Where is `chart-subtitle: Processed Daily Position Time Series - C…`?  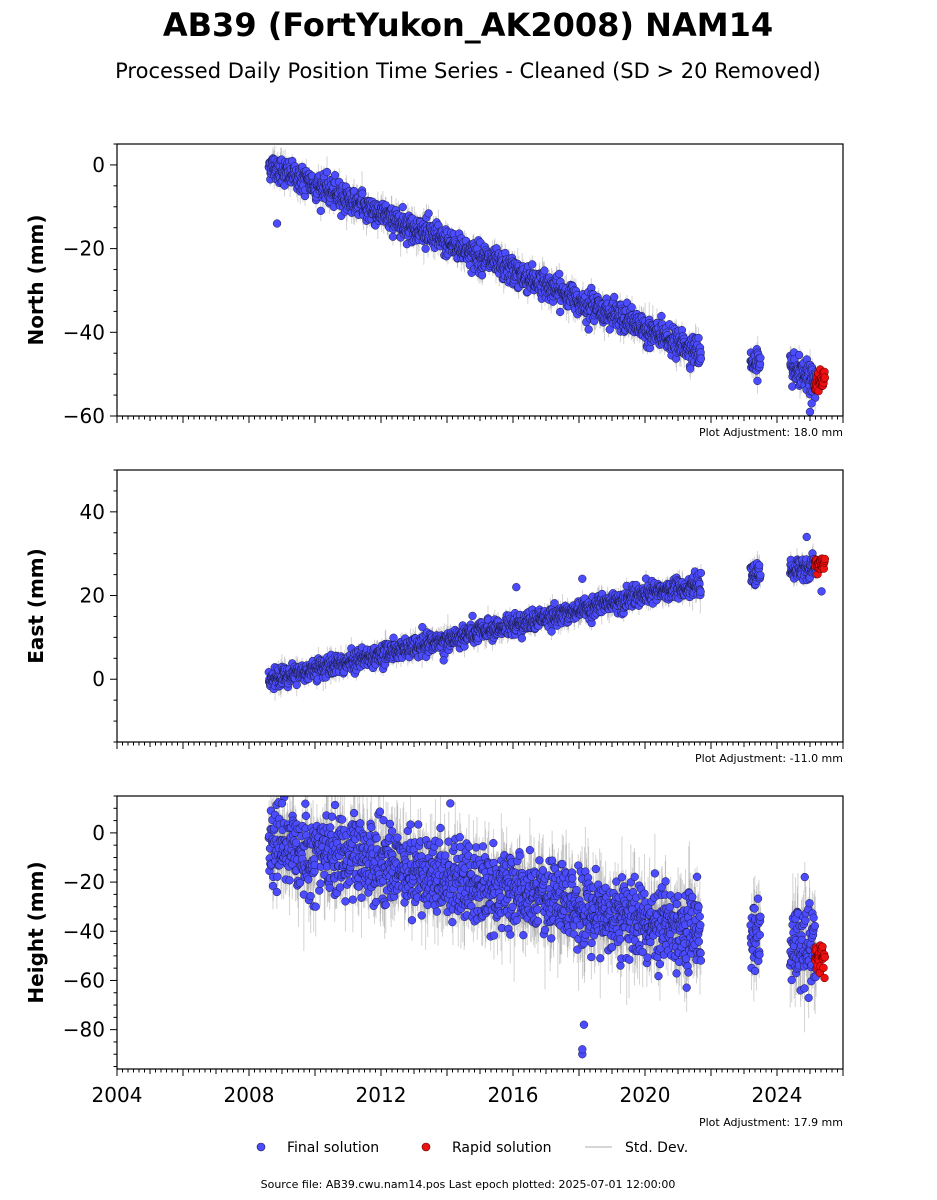
chart-subtitle: Processed Daily Position Time Series - C… is located at coordinates (468, 71).